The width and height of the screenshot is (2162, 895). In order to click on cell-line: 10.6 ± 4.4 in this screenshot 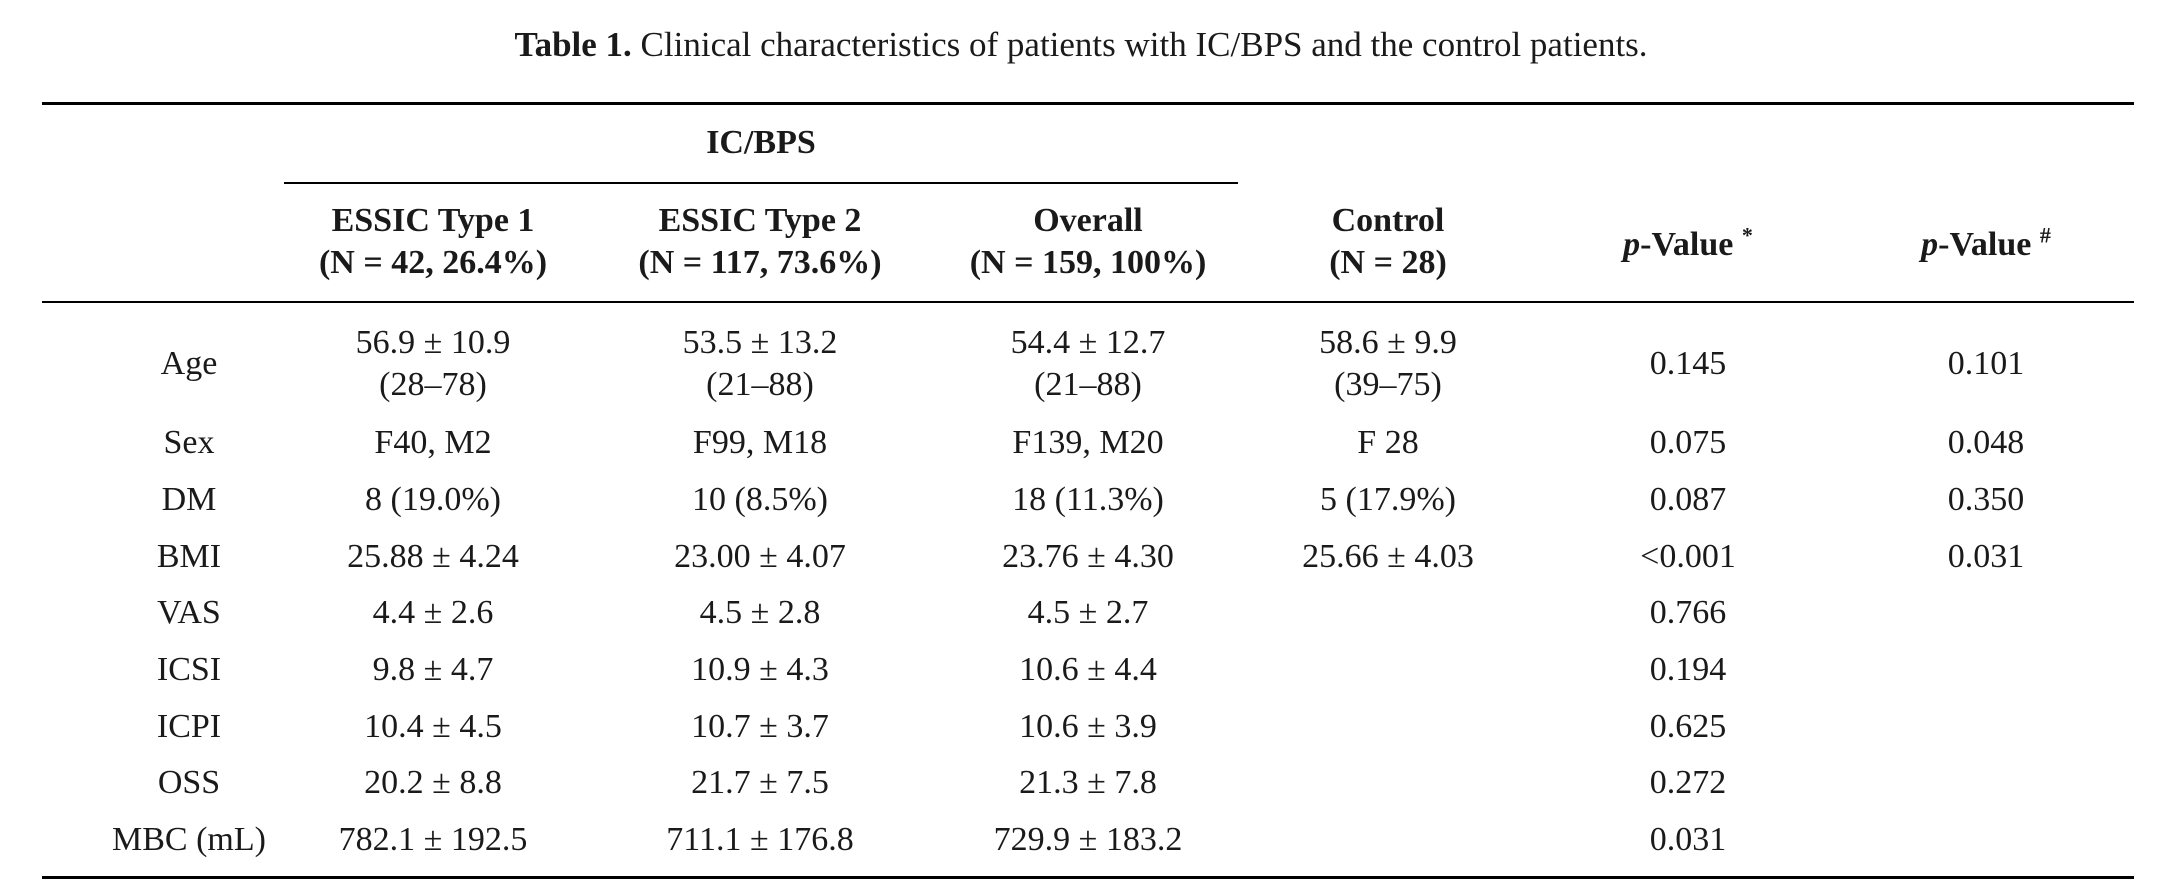, I will do `click(1088, 669)`.